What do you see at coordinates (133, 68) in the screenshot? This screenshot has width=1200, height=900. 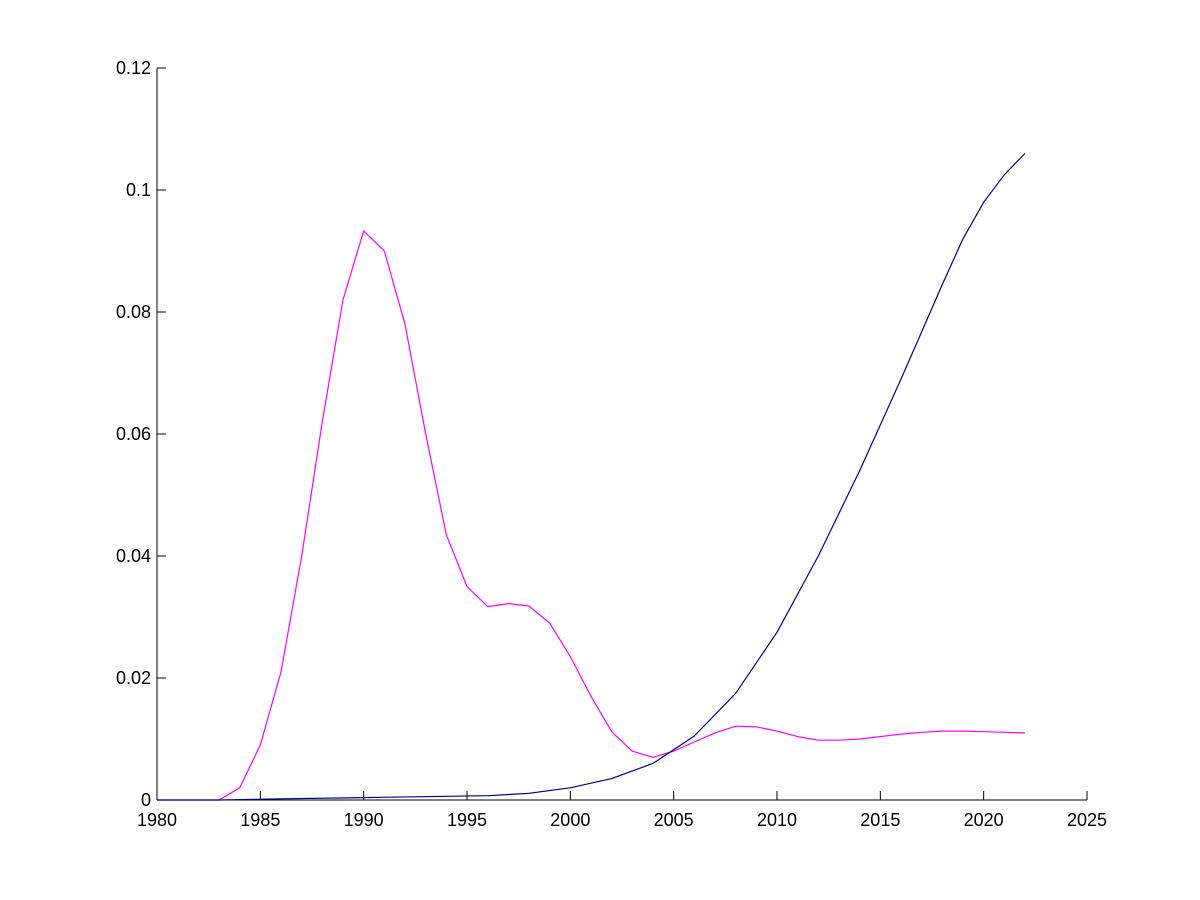 I see `y-tick-label: 0.12` at bounding box center [133, 68].